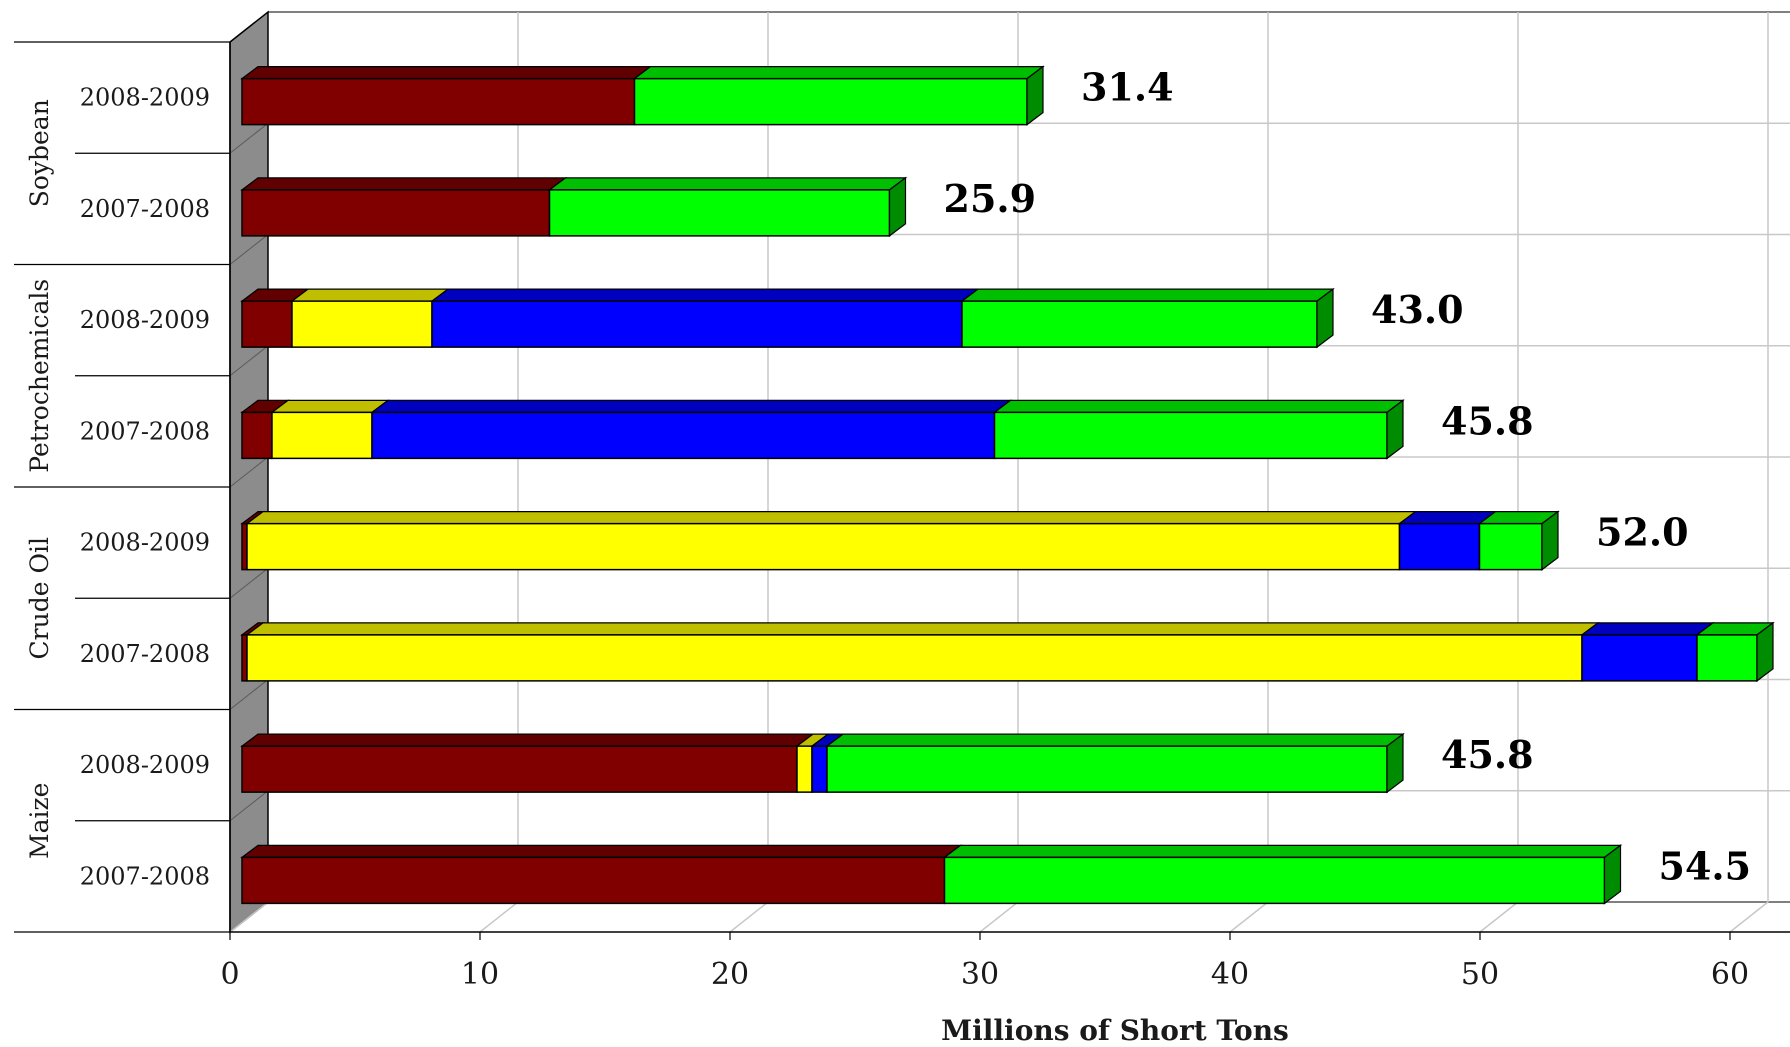 The height and width of the screenshot is (1047, 1790). Describe the element at coordinates (39, 821) in the screenshot. I see `group-label-maize: Maize` at that location.